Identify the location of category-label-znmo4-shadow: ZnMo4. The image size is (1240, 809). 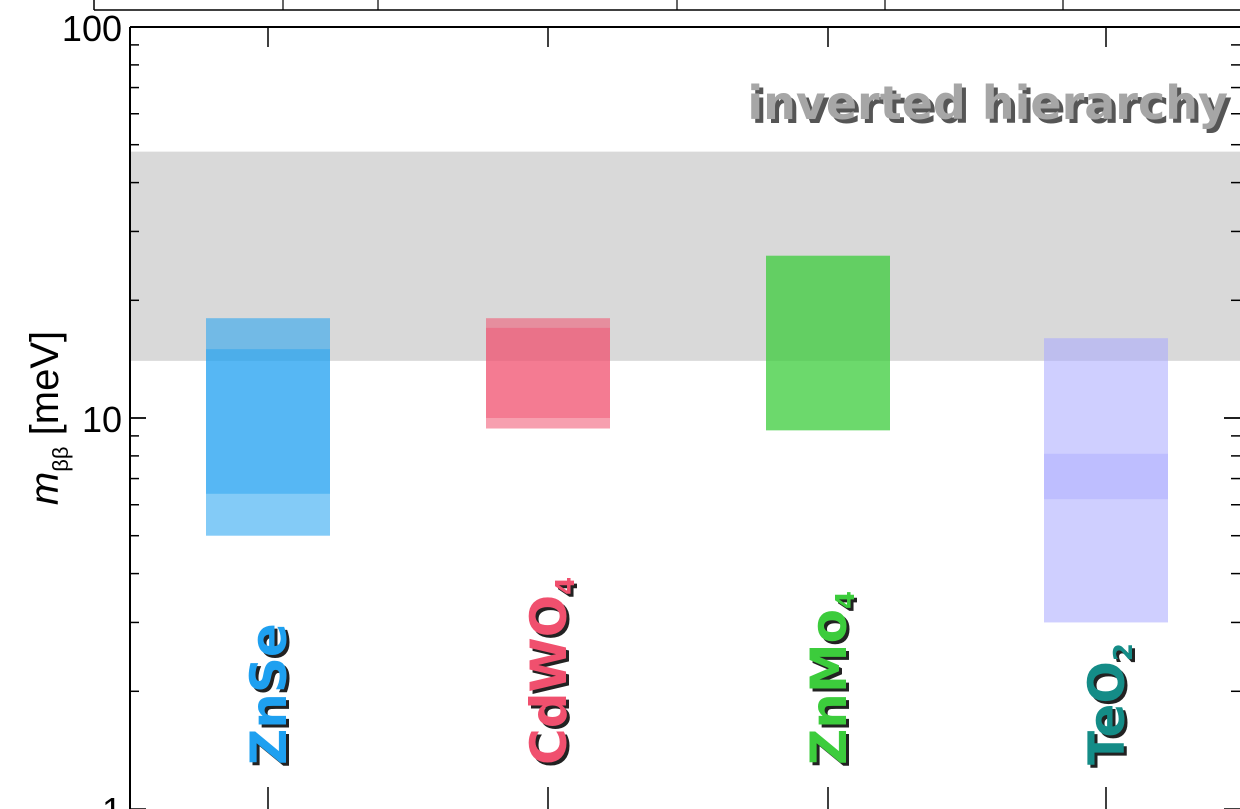
(833, 681).